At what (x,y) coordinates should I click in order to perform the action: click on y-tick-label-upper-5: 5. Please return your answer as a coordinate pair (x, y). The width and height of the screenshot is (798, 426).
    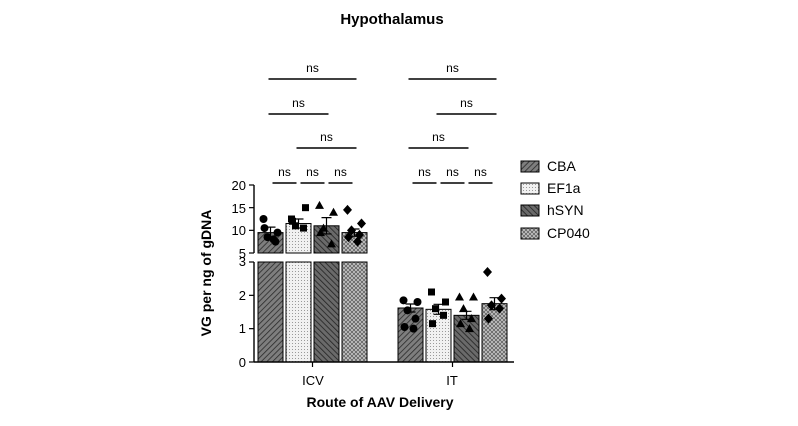
    Looking at the image, I should click on (242, 253).